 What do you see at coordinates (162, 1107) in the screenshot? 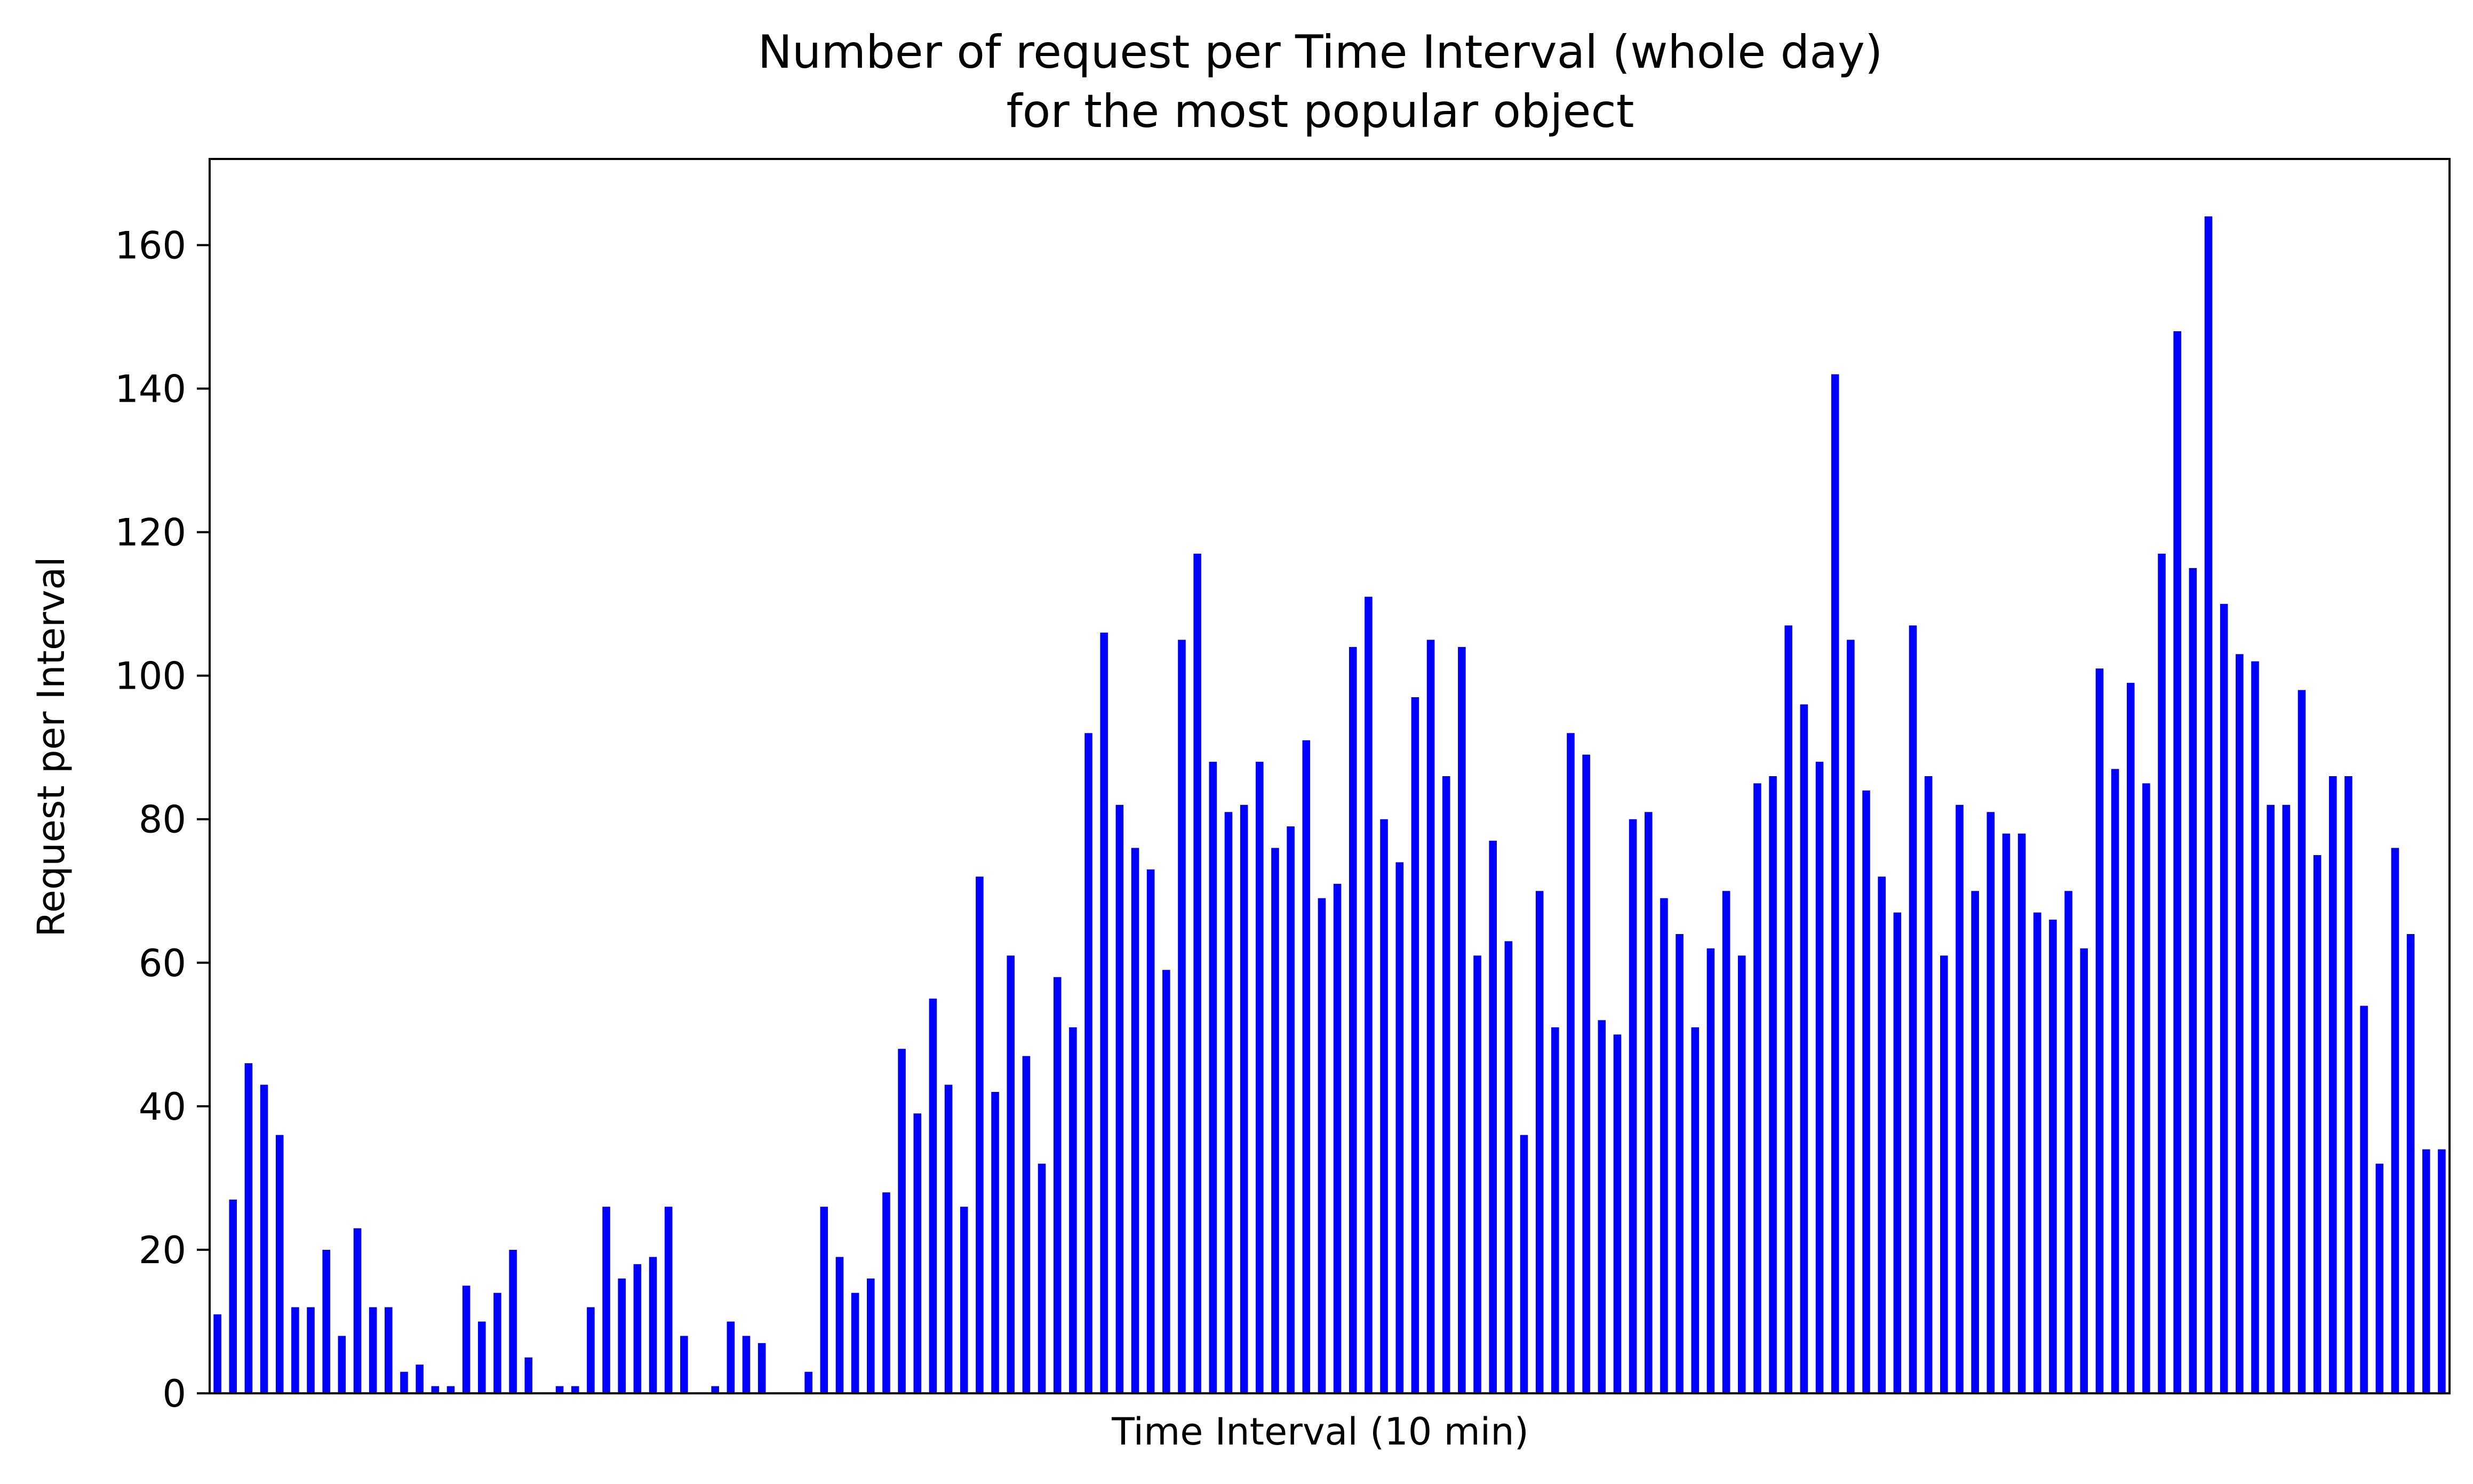
I see `y-tick-label: 40` at bounding box center [162, 1107].